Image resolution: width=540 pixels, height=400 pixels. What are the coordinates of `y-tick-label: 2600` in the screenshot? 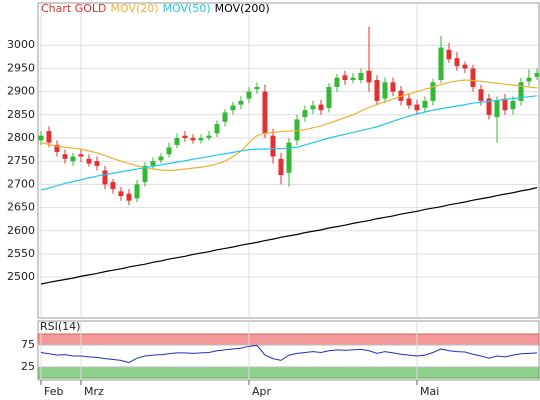 It's located at (21, 230).